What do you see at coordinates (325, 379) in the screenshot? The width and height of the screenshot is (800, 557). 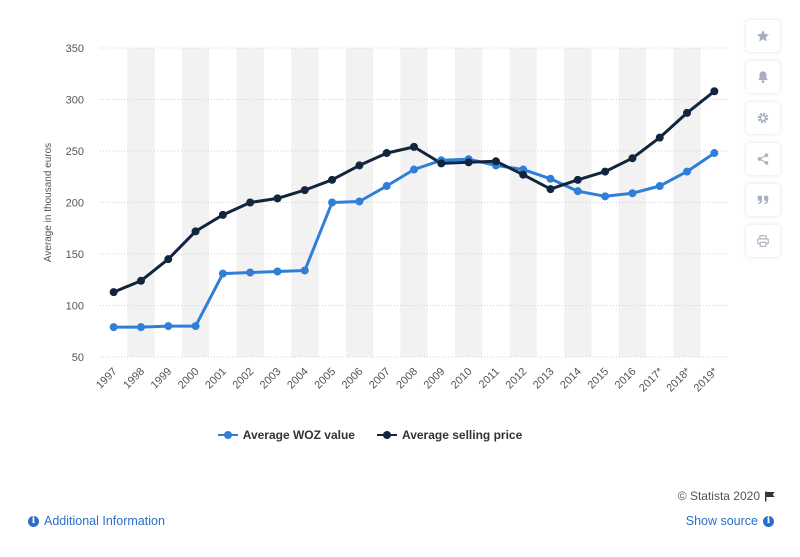 I see `x-tick-label: 2005` at bounding box center [325, 379].